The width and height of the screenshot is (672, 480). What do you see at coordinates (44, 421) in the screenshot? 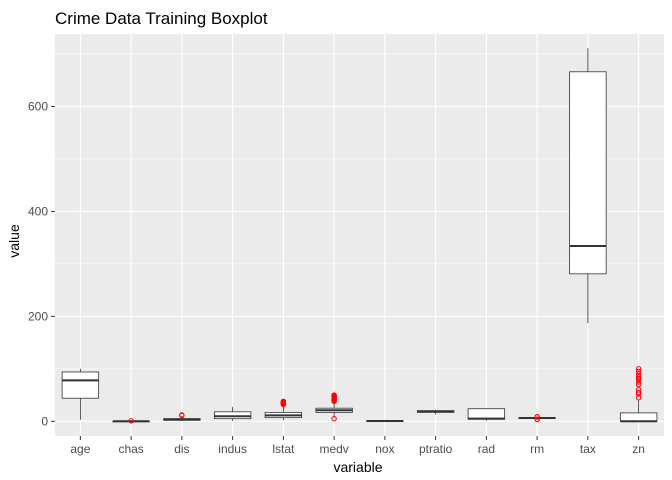
I see `y-tick-label: 0` at bounding box center [44, 421].